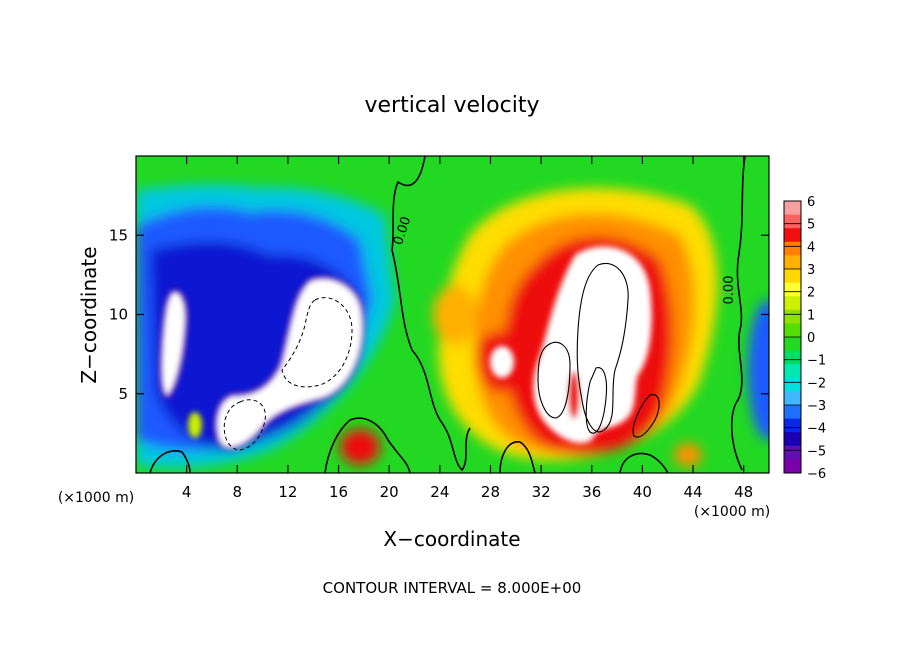 The height and width of the screenshot is (654, 904). What do you see at coordinates (517, 457) in the screenshot?
I see `zero-contour-bottom-a` at bounding box center [517, 457].